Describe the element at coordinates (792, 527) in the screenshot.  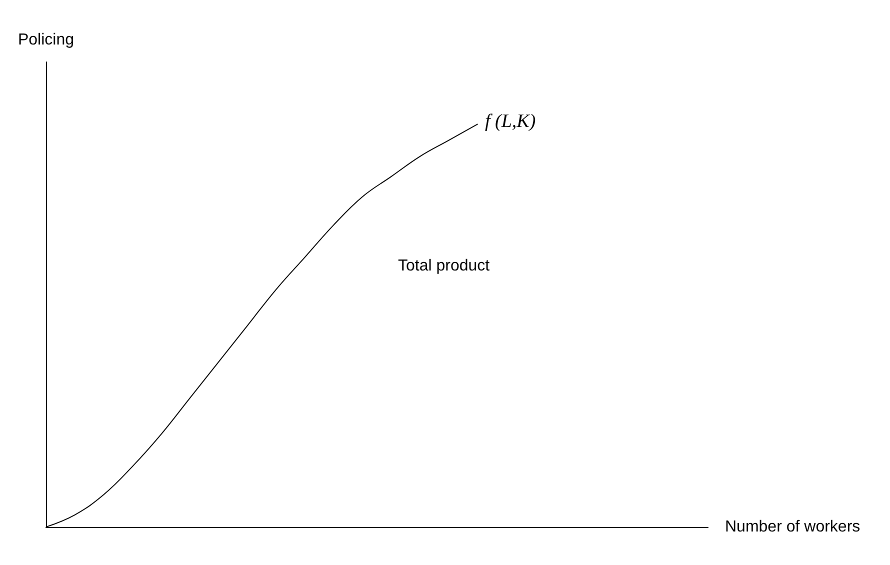
I see `x-axis-title: Number of workers` at that location.